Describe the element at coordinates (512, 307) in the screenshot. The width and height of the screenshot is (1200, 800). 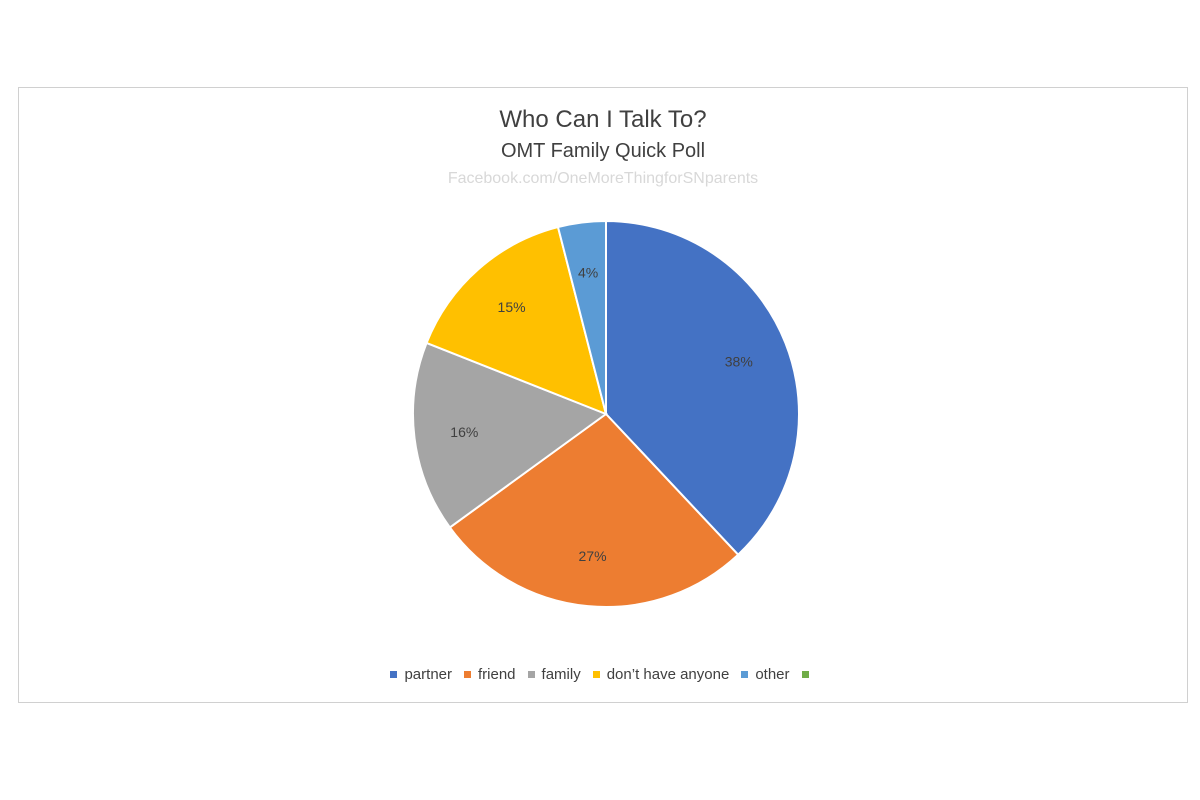
I see `pie-slice-label: 15%` at that location.